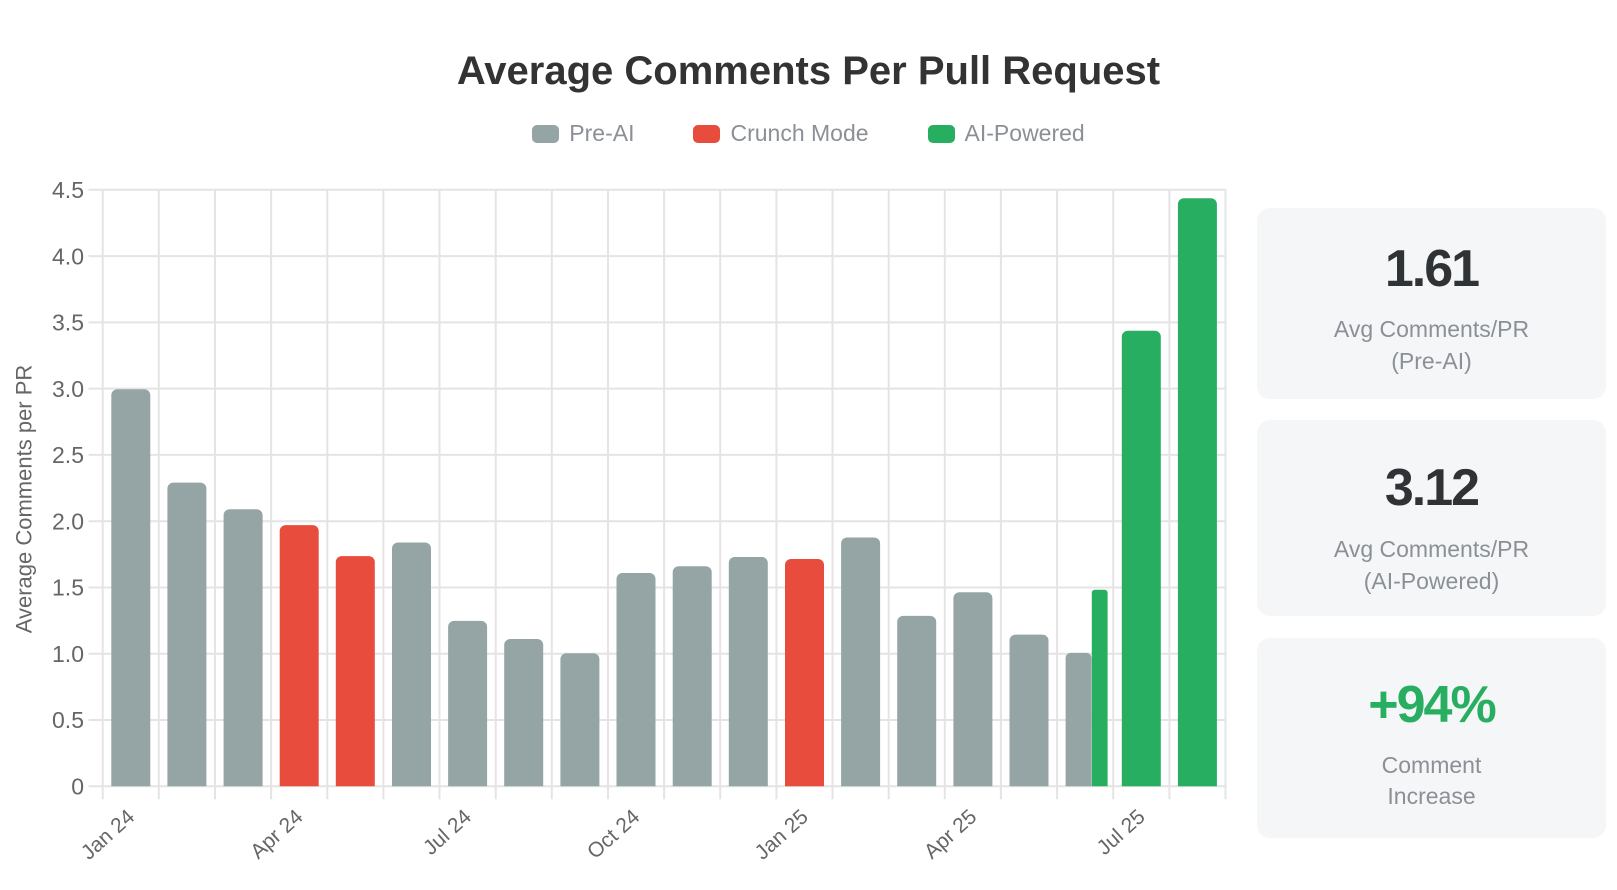 The width and height of the screenshot is (1617, 890). What do you see at coordinates (277, 834) in the screenshot?
I see `svg-text: Apr 24` at bounding box center [277, 834].